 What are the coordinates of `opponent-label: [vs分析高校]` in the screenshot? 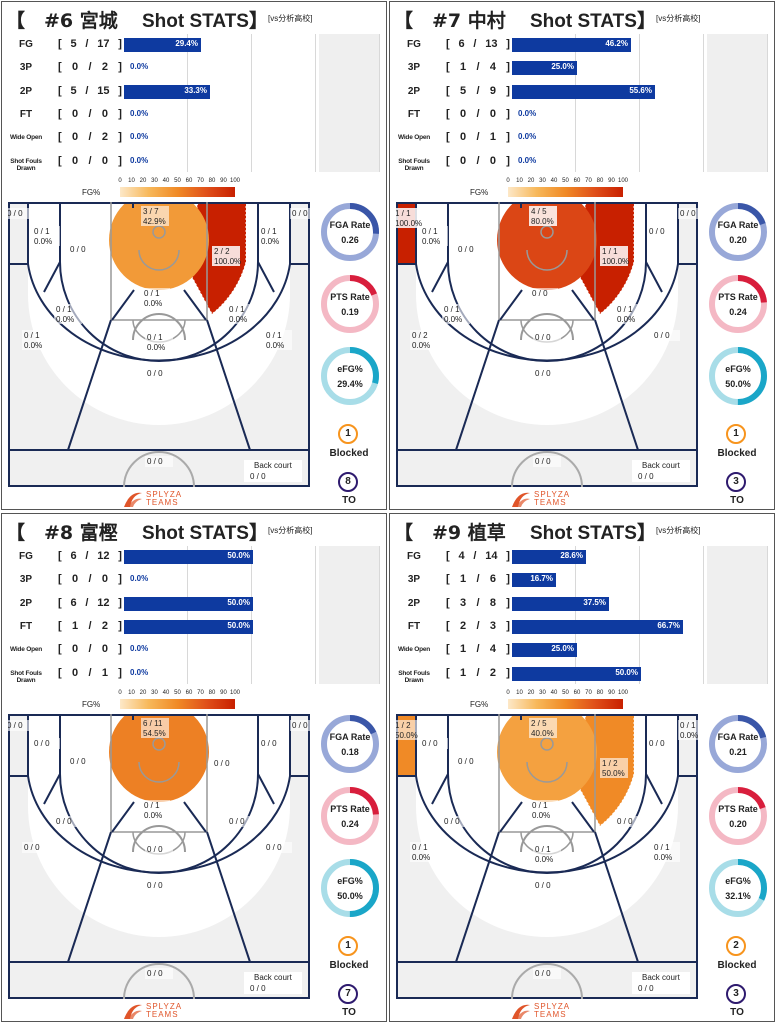 It's located at (290, 530).